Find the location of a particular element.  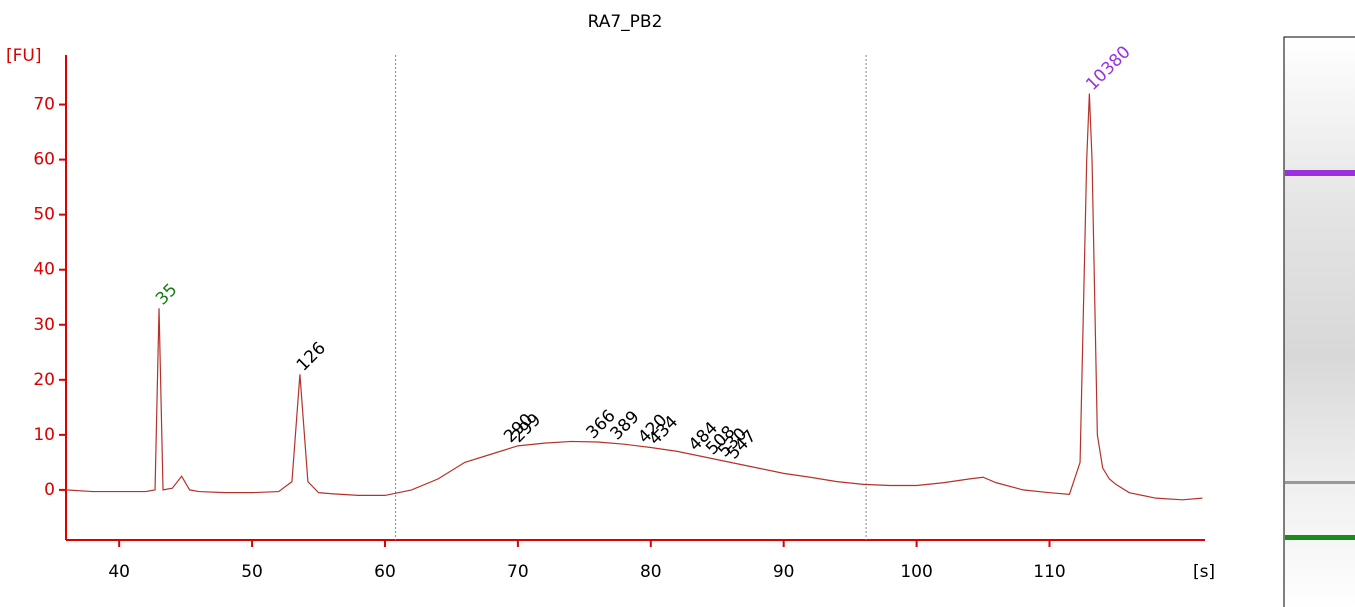

y-tick-label: 50 is located at coordinates (44, 215).